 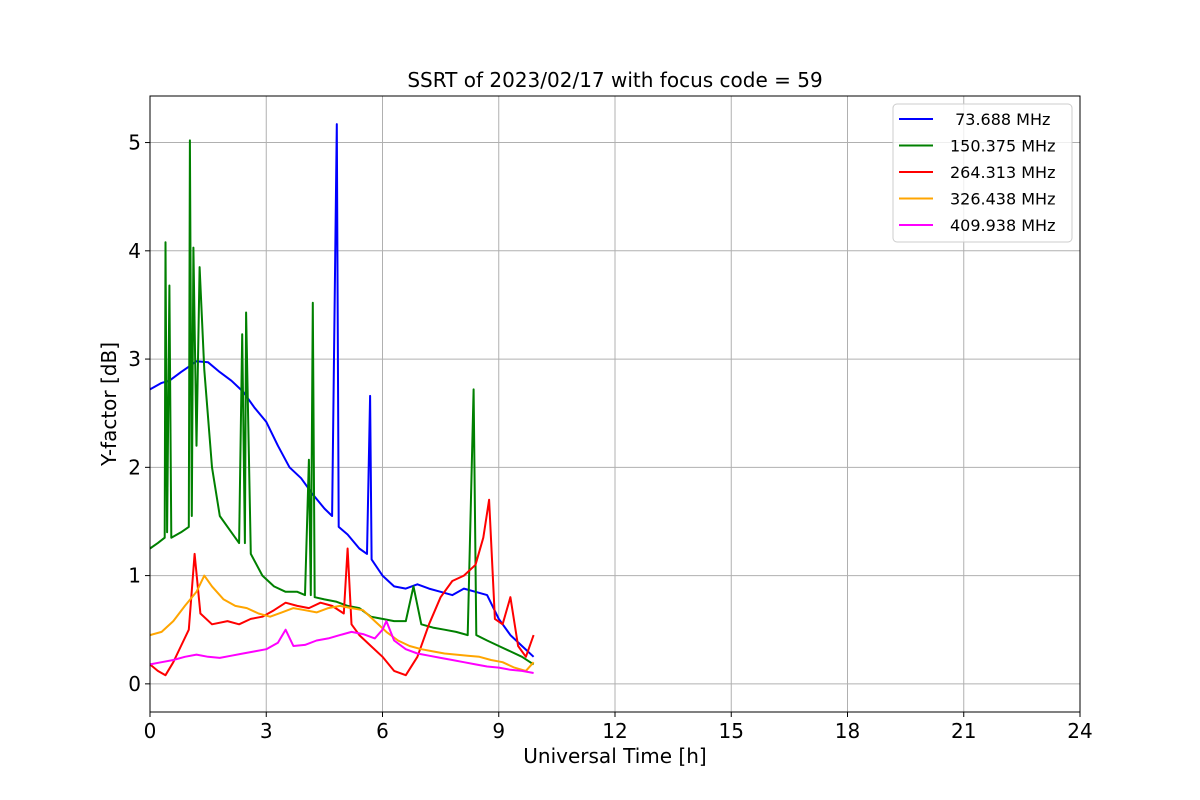 I want to click on legend-label: 73.688 MHz, so click(x=1000, y=119).